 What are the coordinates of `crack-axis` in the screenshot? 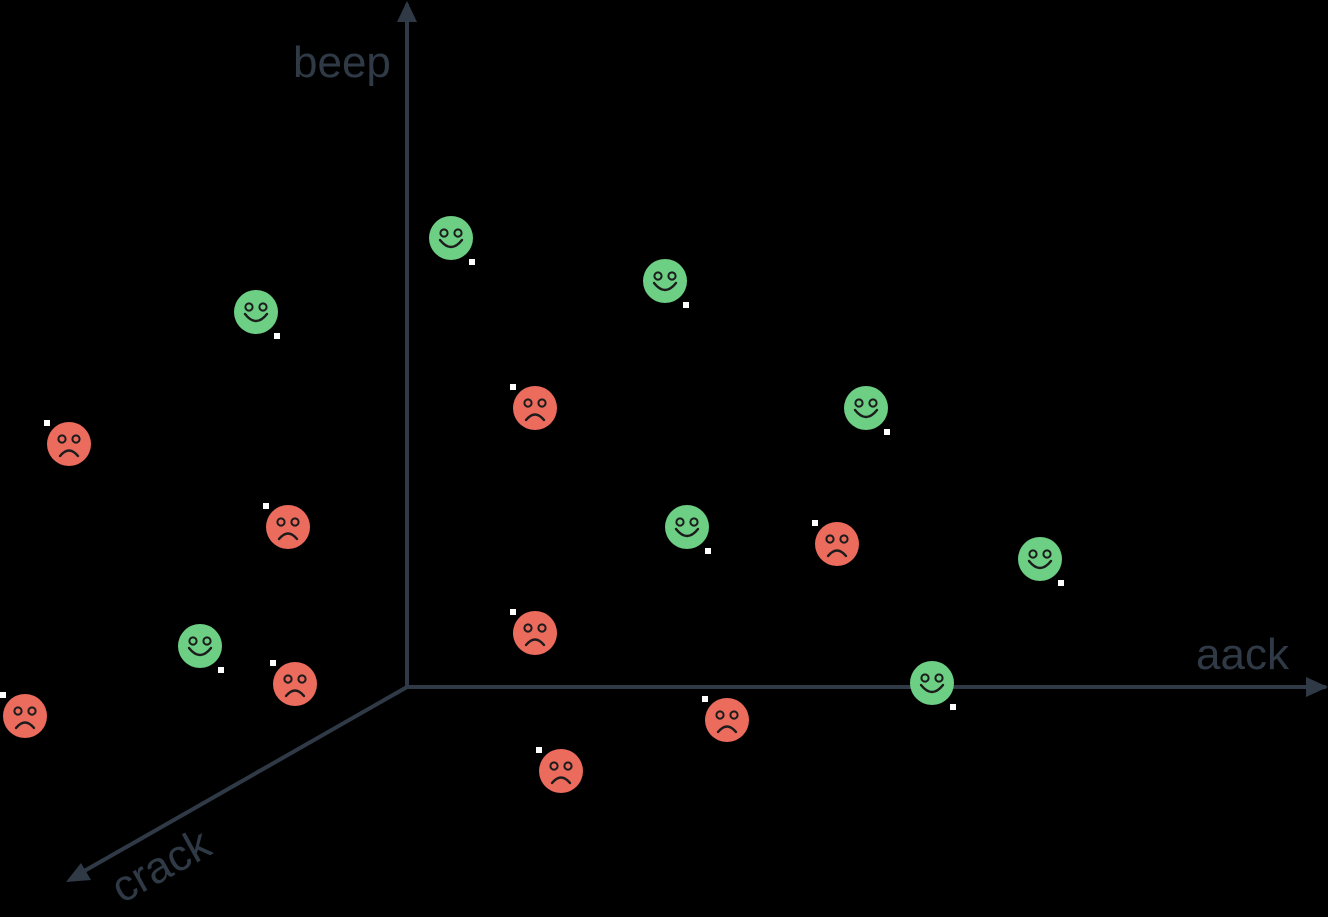 It's located at (239, 782).